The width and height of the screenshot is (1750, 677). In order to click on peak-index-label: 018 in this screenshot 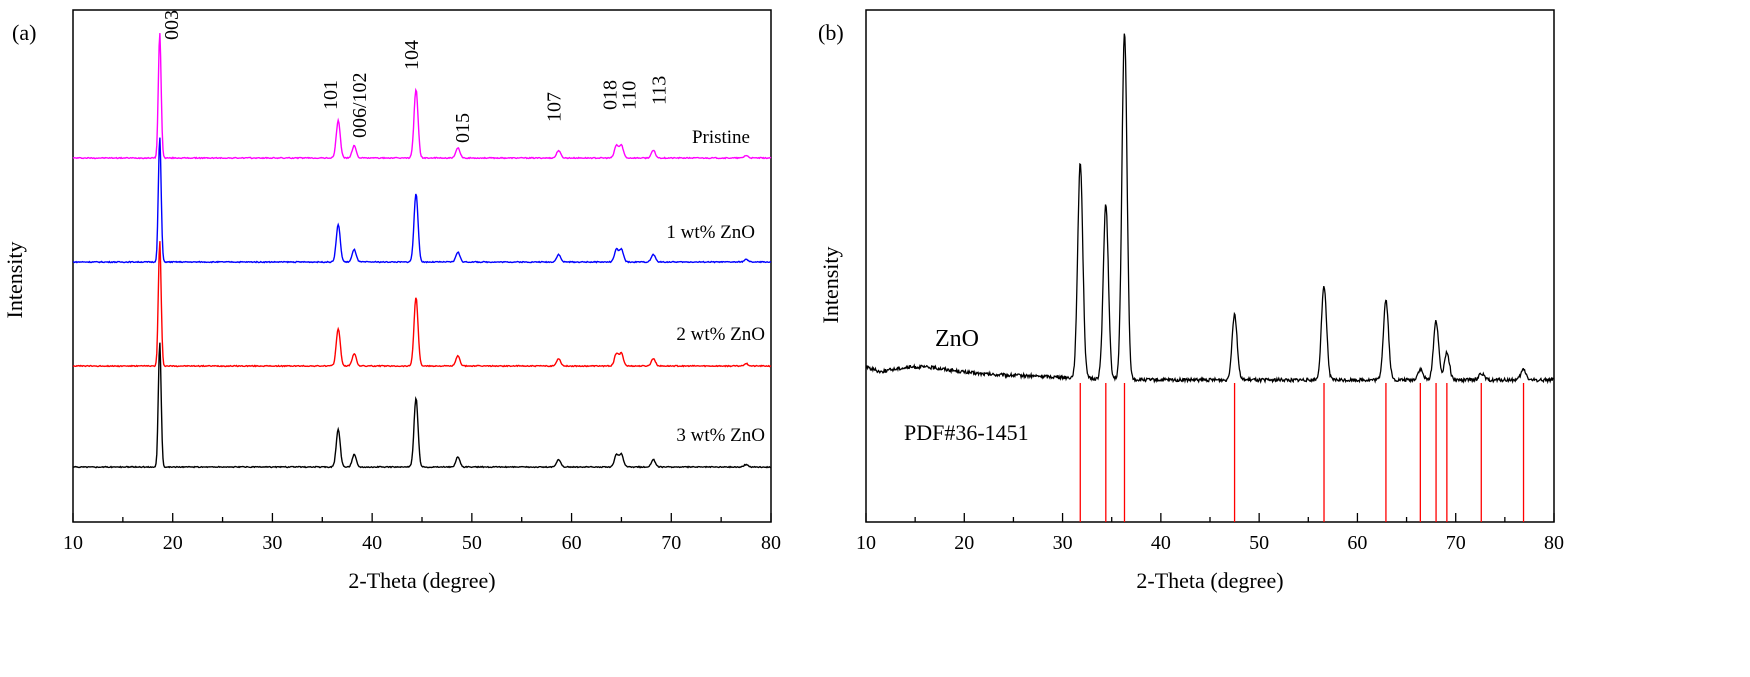, I will do `click(610, 95)`.